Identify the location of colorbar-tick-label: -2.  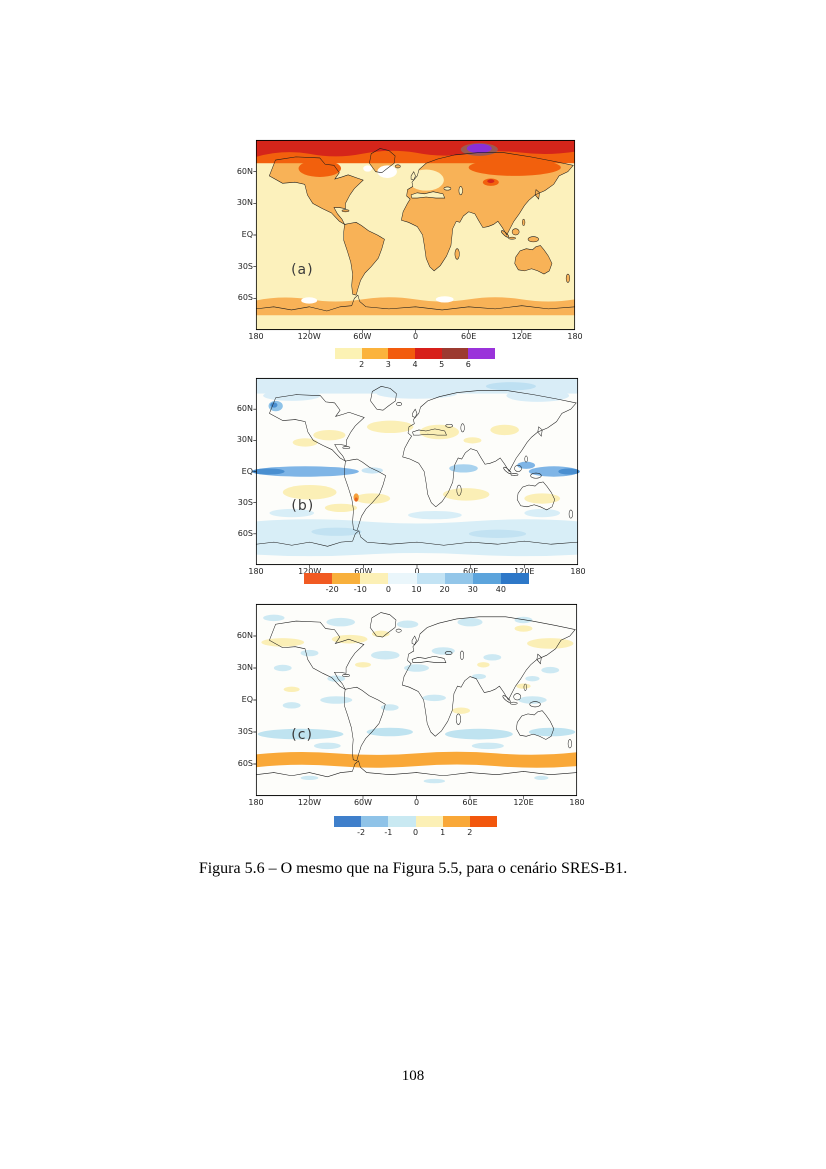
(361, 832).